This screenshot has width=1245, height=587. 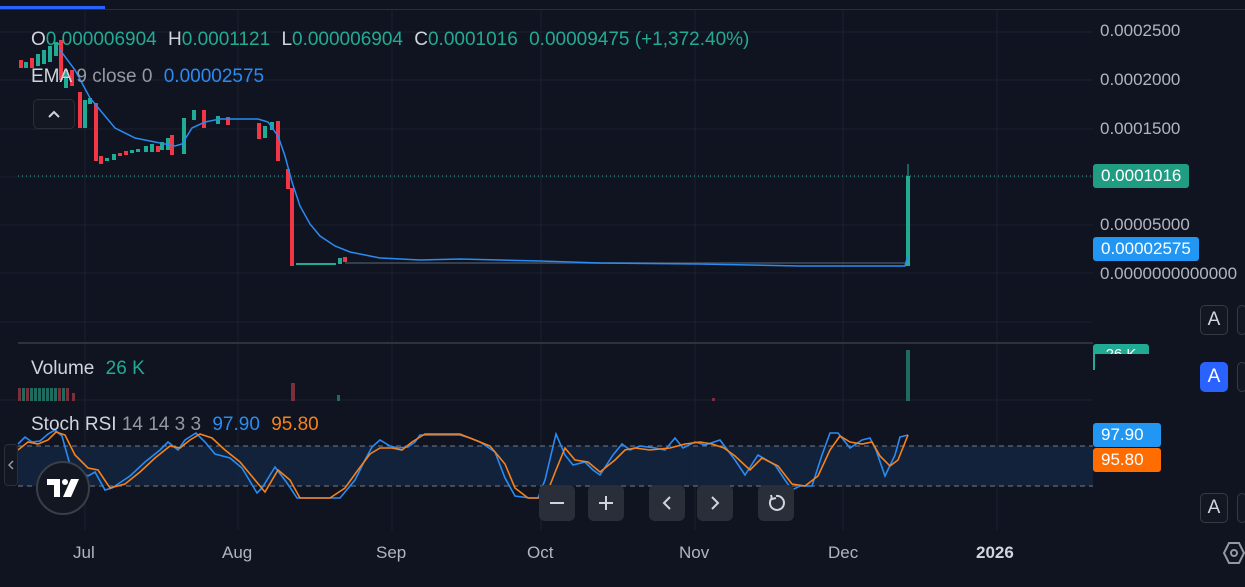 I want to click on price-axis-label: 0.0002500, so click(x=1140, y=30).